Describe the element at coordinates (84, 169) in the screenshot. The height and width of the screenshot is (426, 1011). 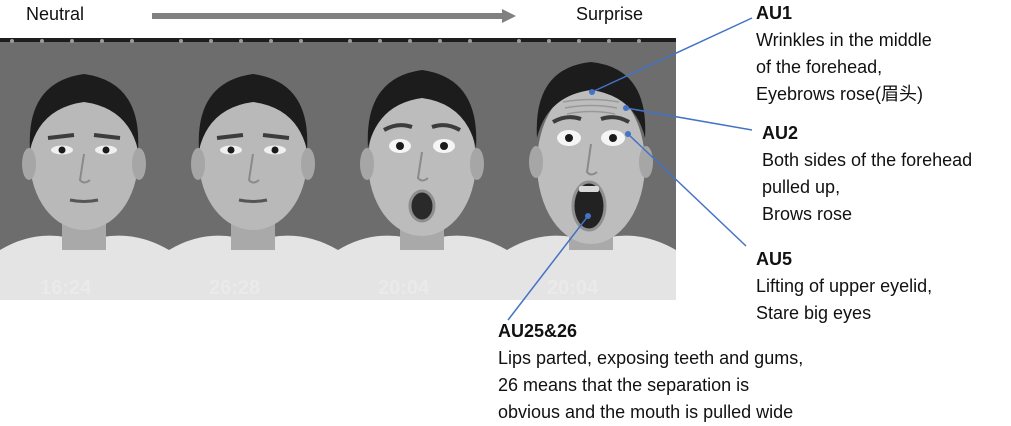
I see `face-frame-1: 16:24` at that location.